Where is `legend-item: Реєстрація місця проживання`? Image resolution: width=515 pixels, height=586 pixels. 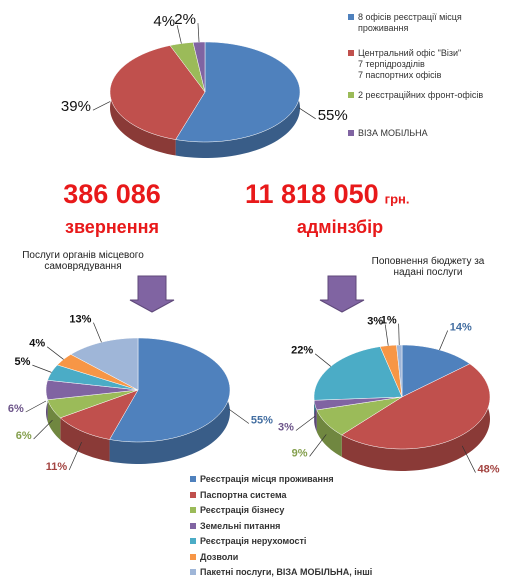
legend-item: Реєстрація місця проживання is located at coordinates (262, 479).